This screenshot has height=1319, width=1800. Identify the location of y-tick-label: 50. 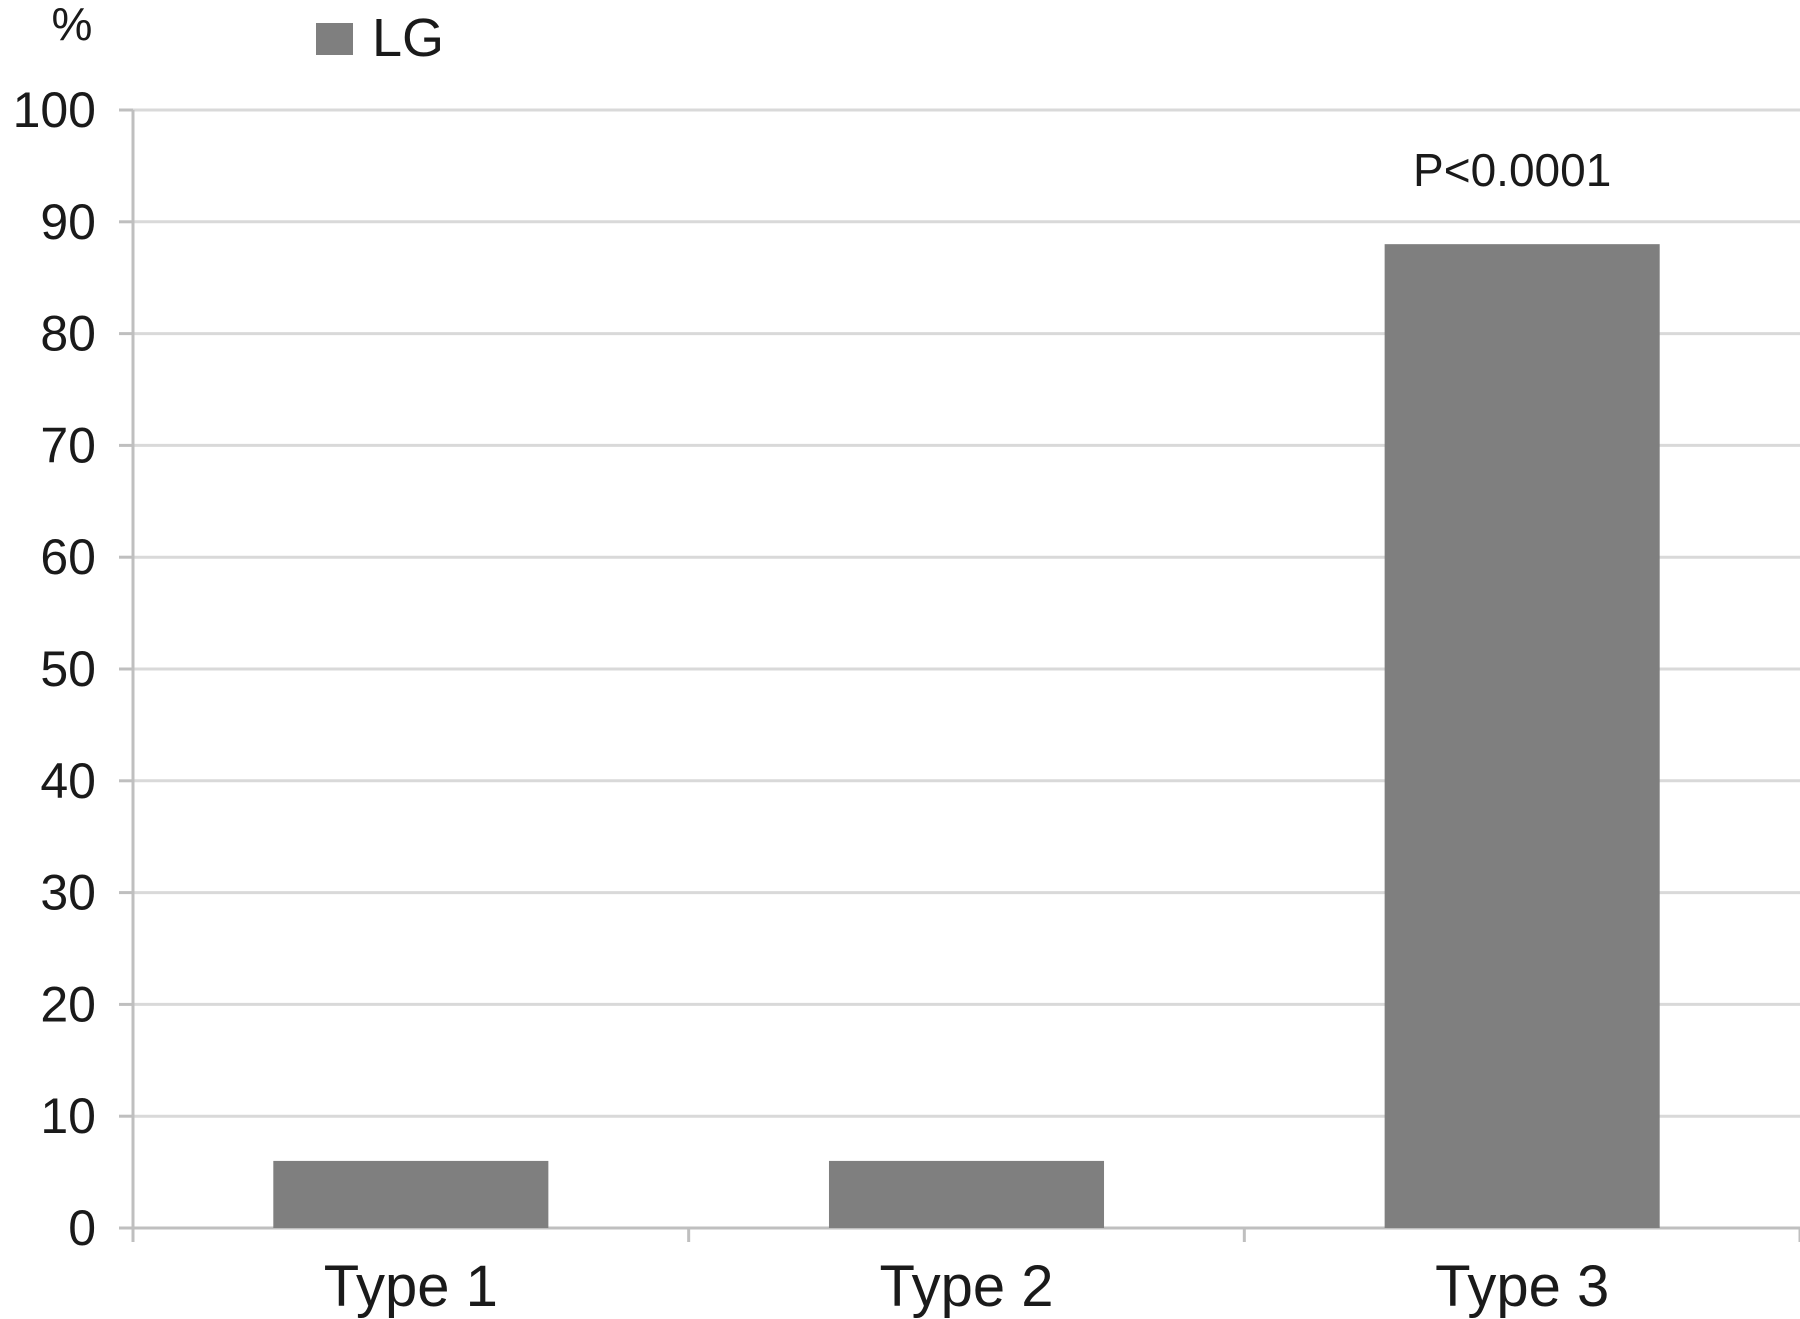
(68, 669).